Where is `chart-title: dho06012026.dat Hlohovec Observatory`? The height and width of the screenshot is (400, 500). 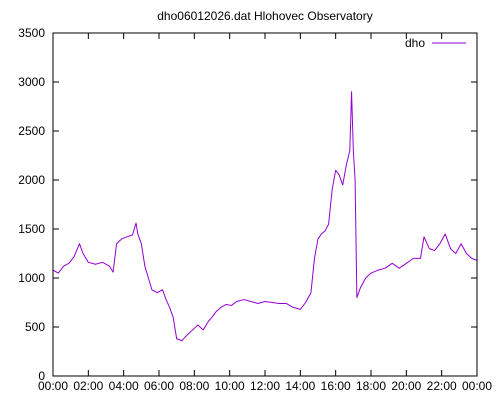
chart-title: dho06012026.dat Hlohovec Observatory is located at coordinates (264, 16).